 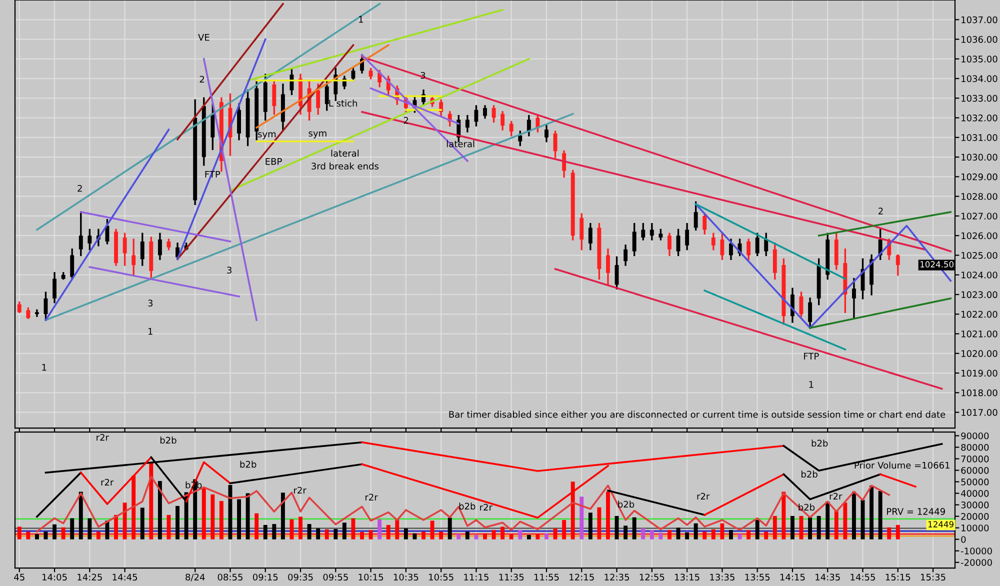 I want to click on x-tick-label: 13:55, so click(x=757, y=577).